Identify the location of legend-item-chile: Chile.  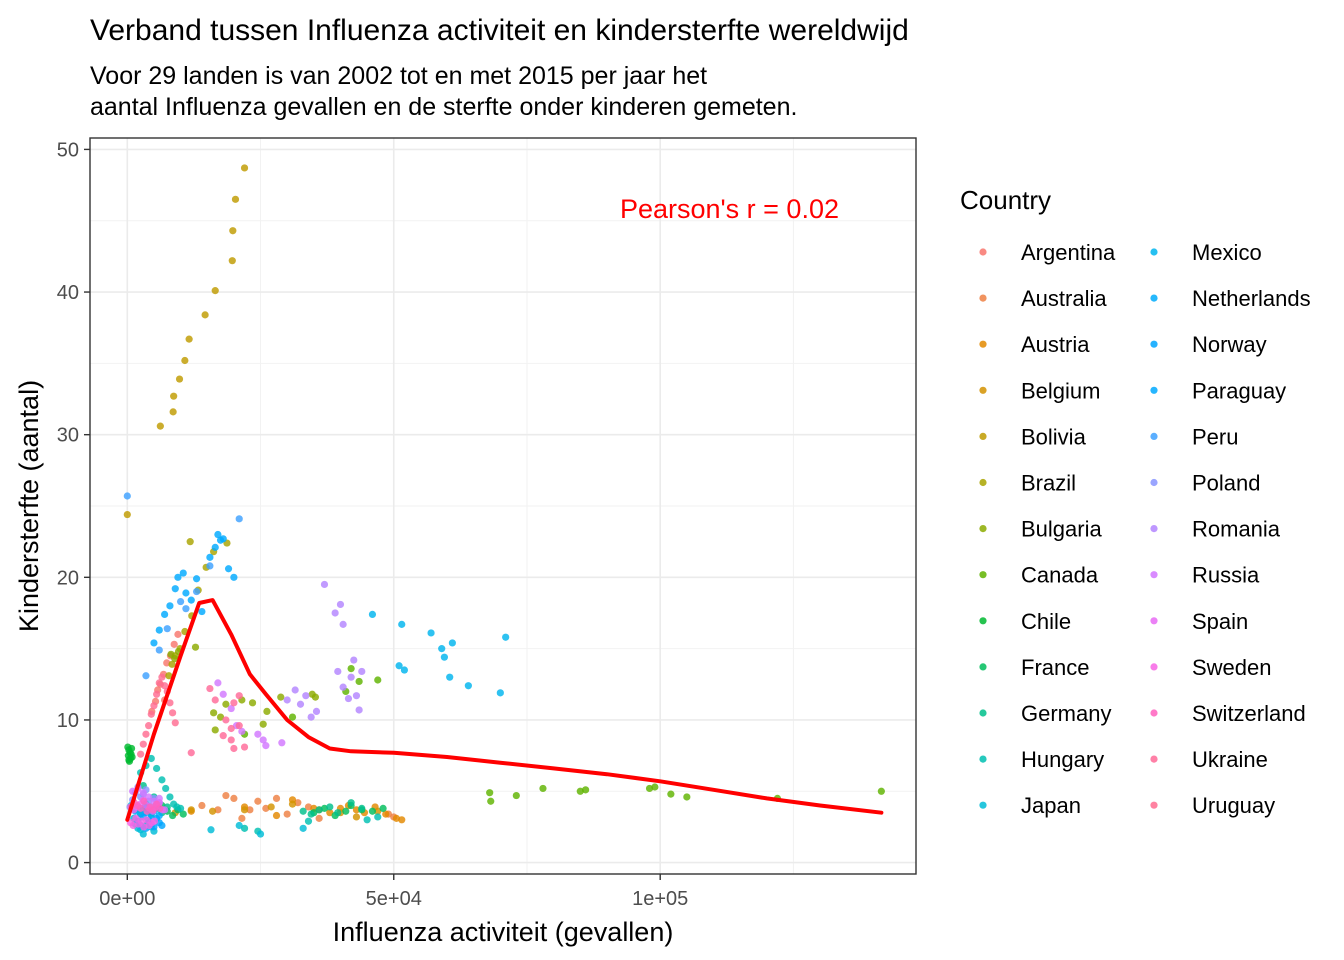
(1025, 621).